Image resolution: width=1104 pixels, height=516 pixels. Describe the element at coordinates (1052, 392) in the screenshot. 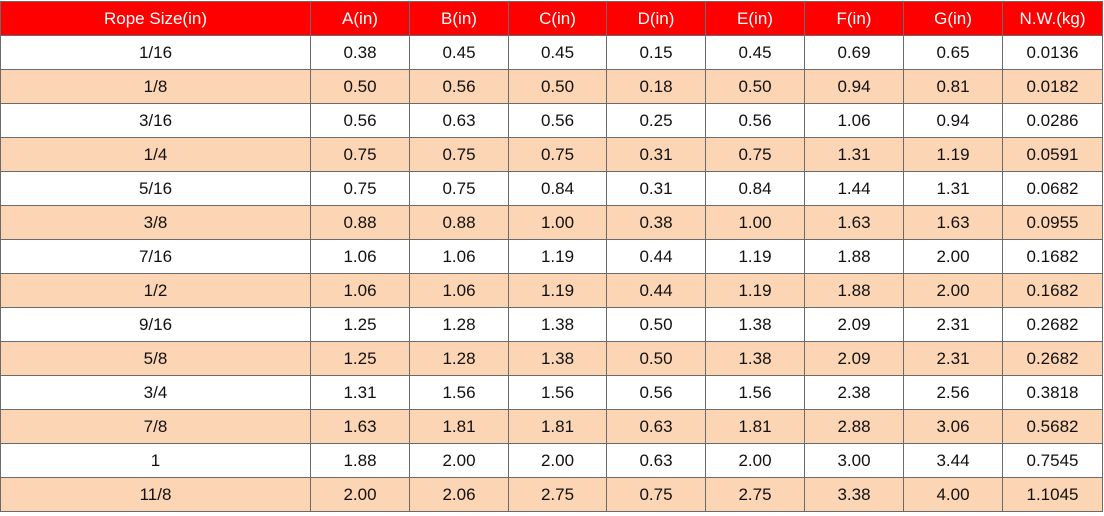

I see `table-cell: 0.3818` at that location.